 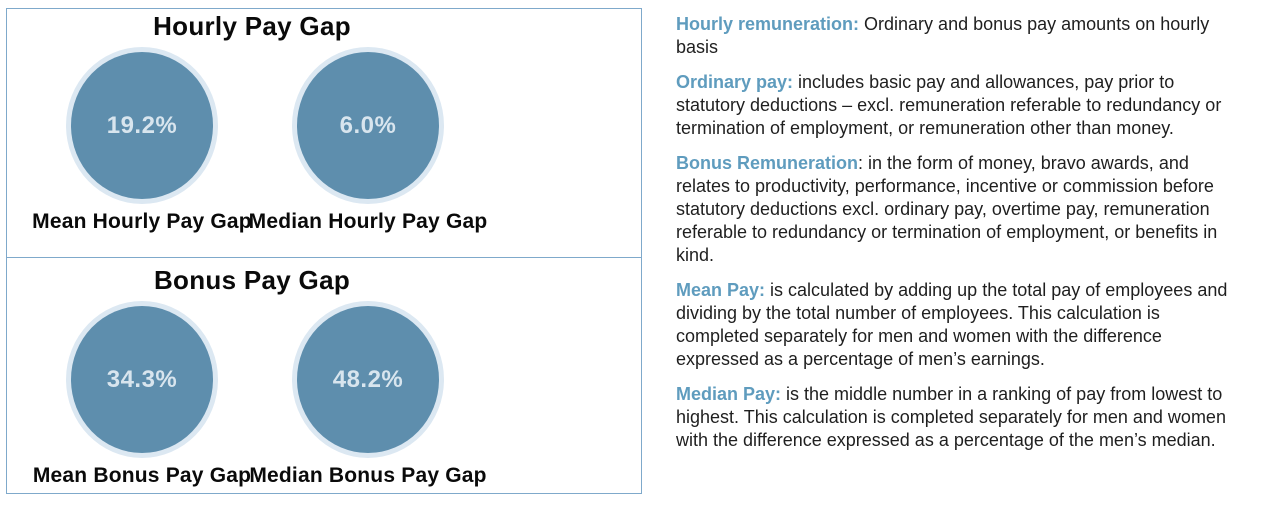 What do you see at coordinates (729, 394) in the screenshot?
I see `definition-term-median-pay: Median Pay:` at bounding box center [729, 394].